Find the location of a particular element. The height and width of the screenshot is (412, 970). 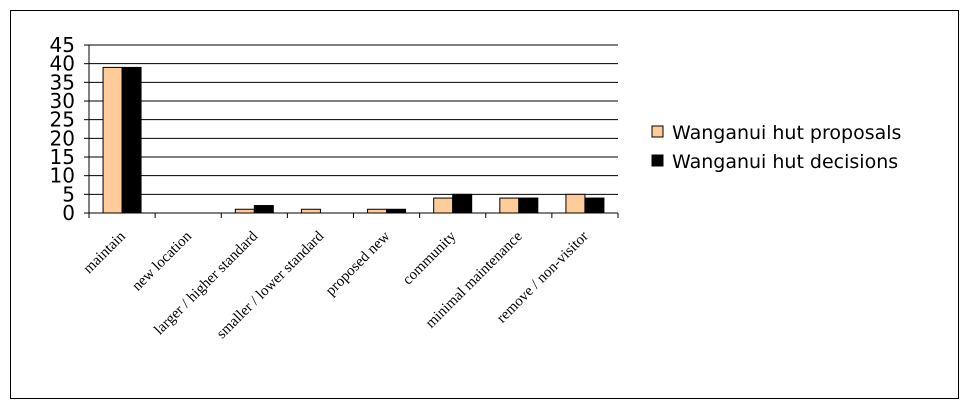

legend-label: Wanganui hut proposals is located at coordinates (786, 133).